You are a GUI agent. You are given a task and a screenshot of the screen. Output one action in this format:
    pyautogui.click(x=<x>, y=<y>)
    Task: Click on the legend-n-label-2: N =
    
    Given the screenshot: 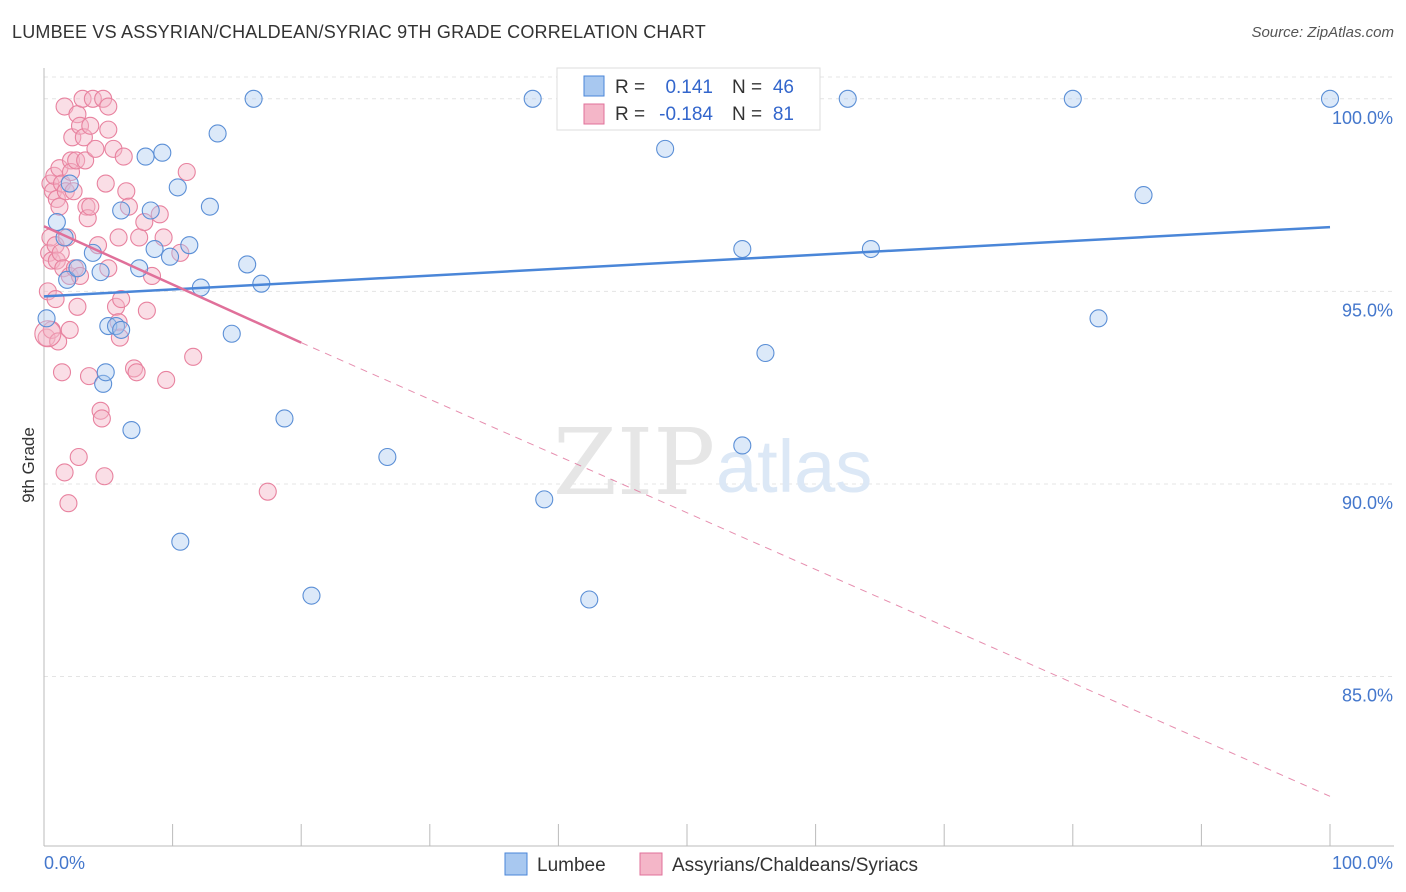 What is the action you would take?
    pyautogui.click(x=747, y=114)
    